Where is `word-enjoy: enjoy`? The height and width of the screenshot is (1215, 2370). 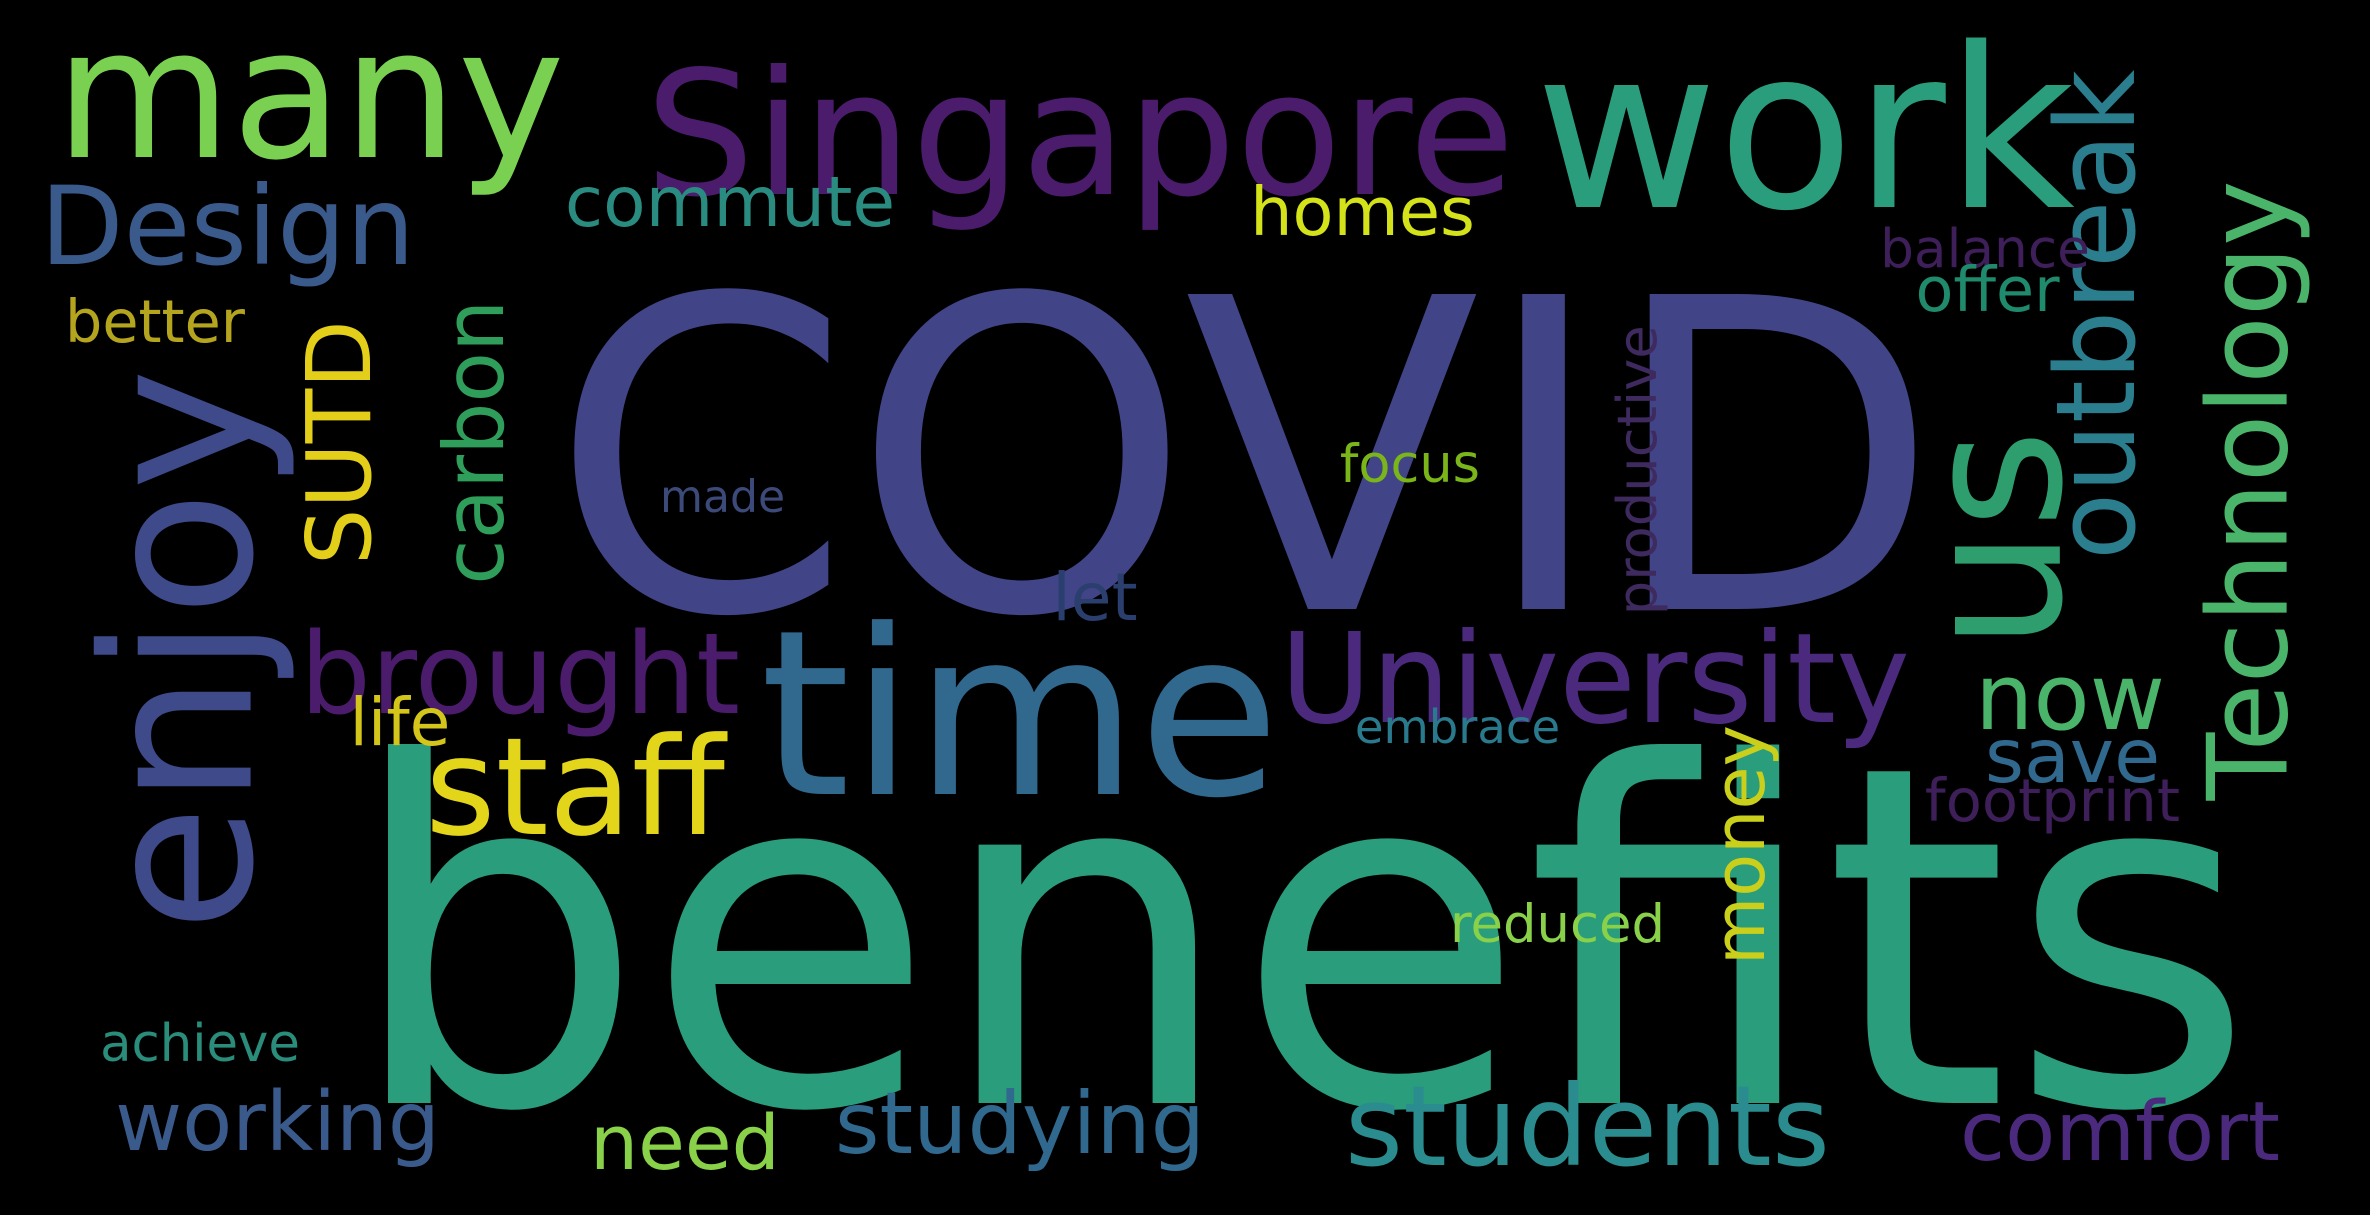
word-enjoy: enjoy is located at coordinates (179, 650).